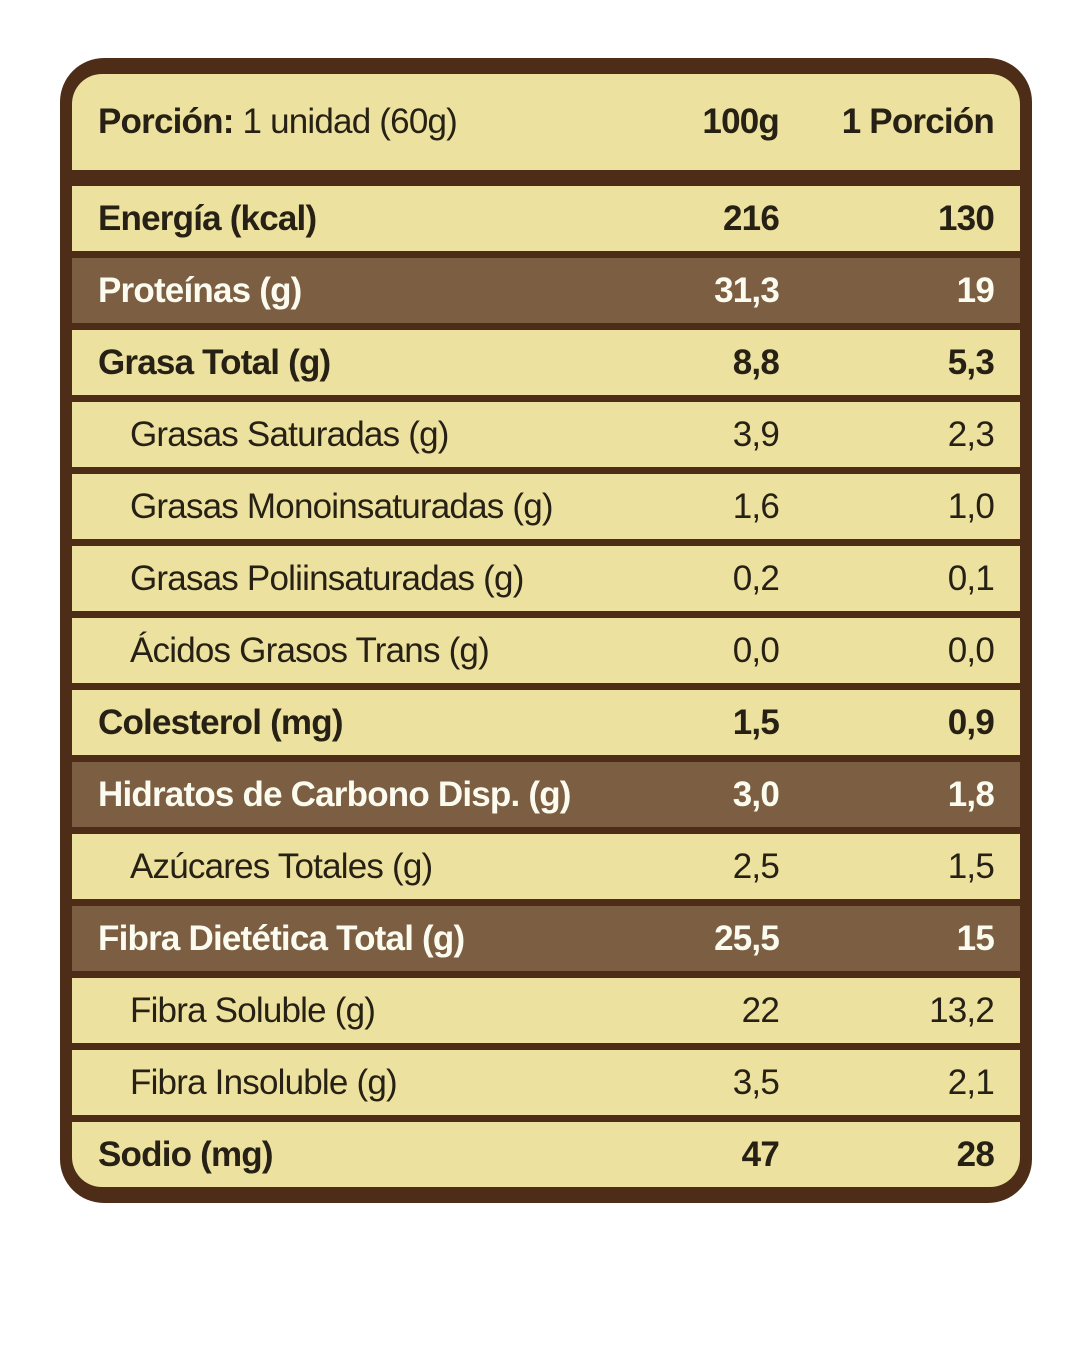 Image resolution: width=1080 pixels, height=1350 pixels. What do you see at coordinates (546, 578) in the screenshot?
I see `table-row-grasas-poliinsaturadas: Grasas Poliinsaturadas (g) 0,2 0,1` at bounding box center [546, 578].